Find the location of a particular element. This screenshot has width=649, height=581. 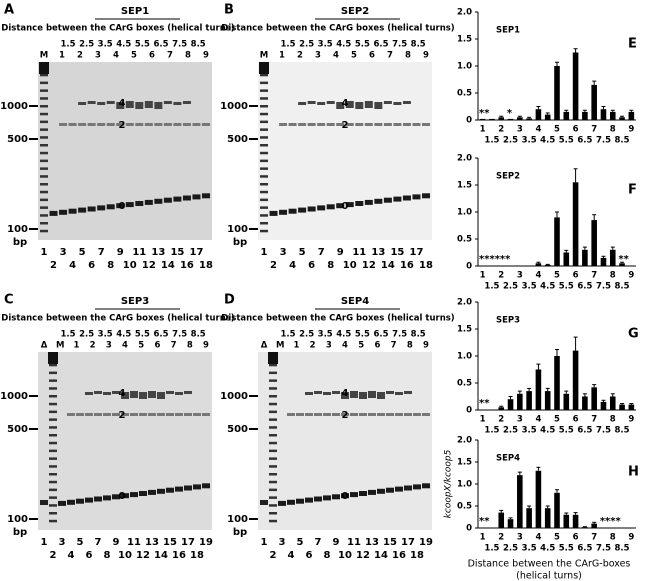

lane-number: 18 is located at coordinates (206, 265).